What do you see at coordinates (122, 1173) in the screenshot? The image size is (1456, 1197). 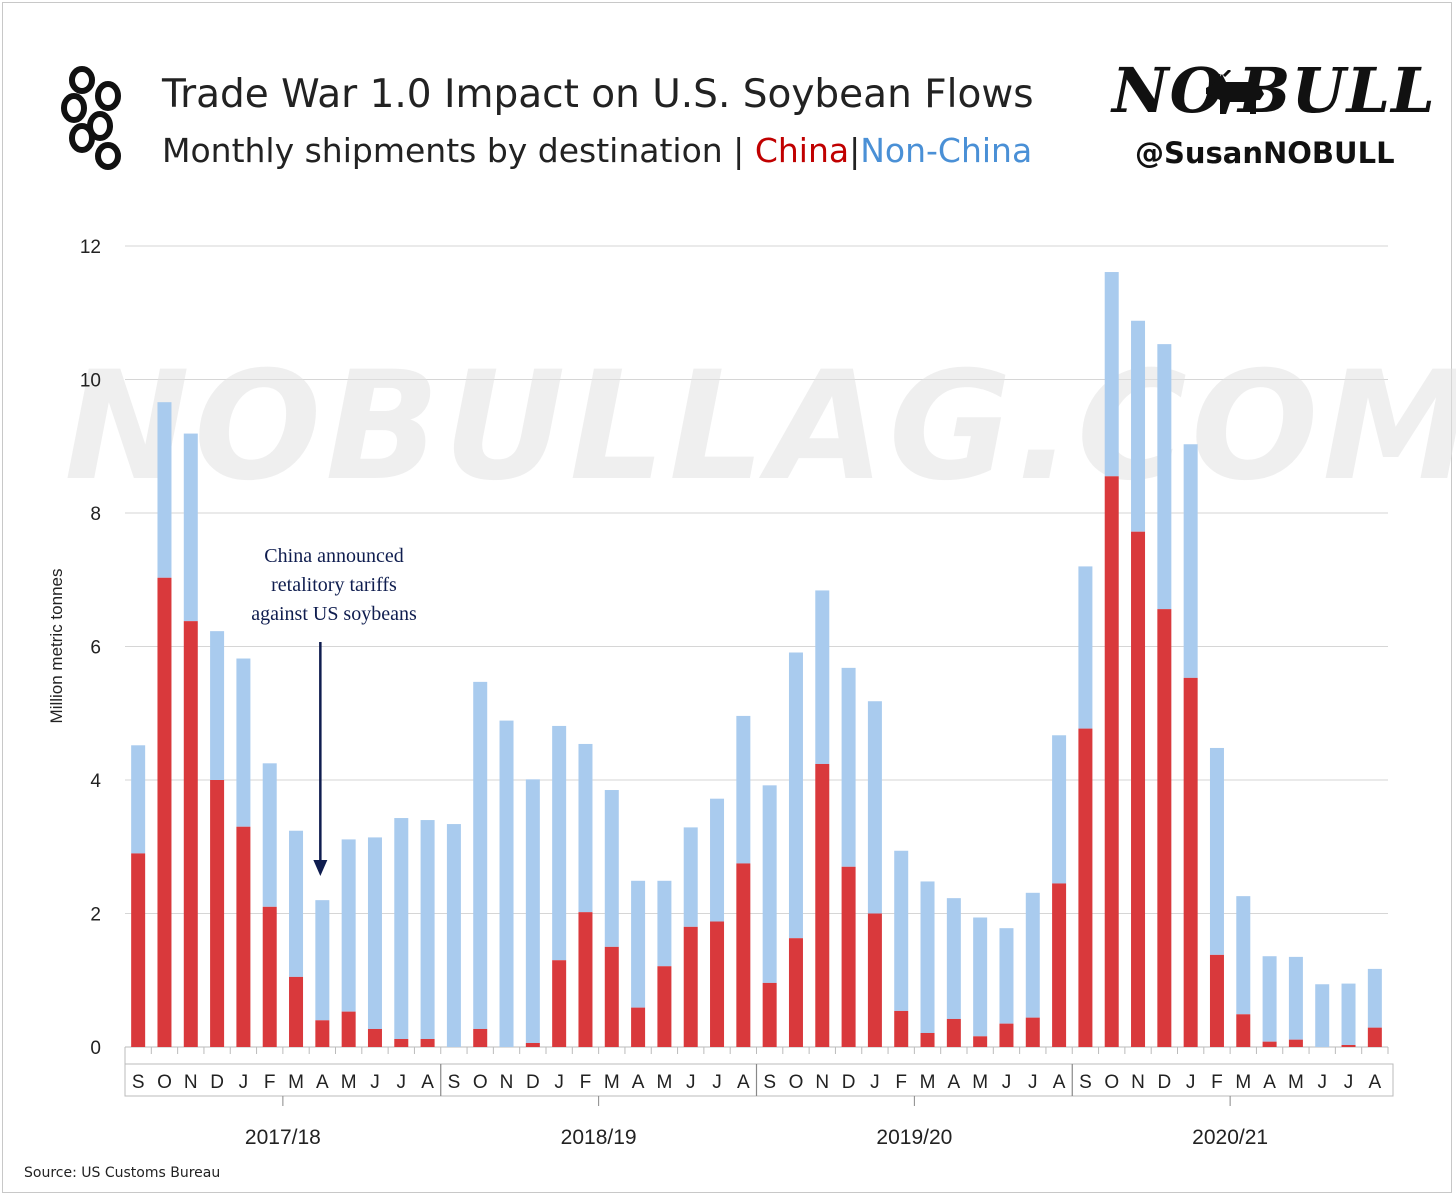 I see `source-note: Source: US Customs Bureau` at bounding box center [122, 1173].